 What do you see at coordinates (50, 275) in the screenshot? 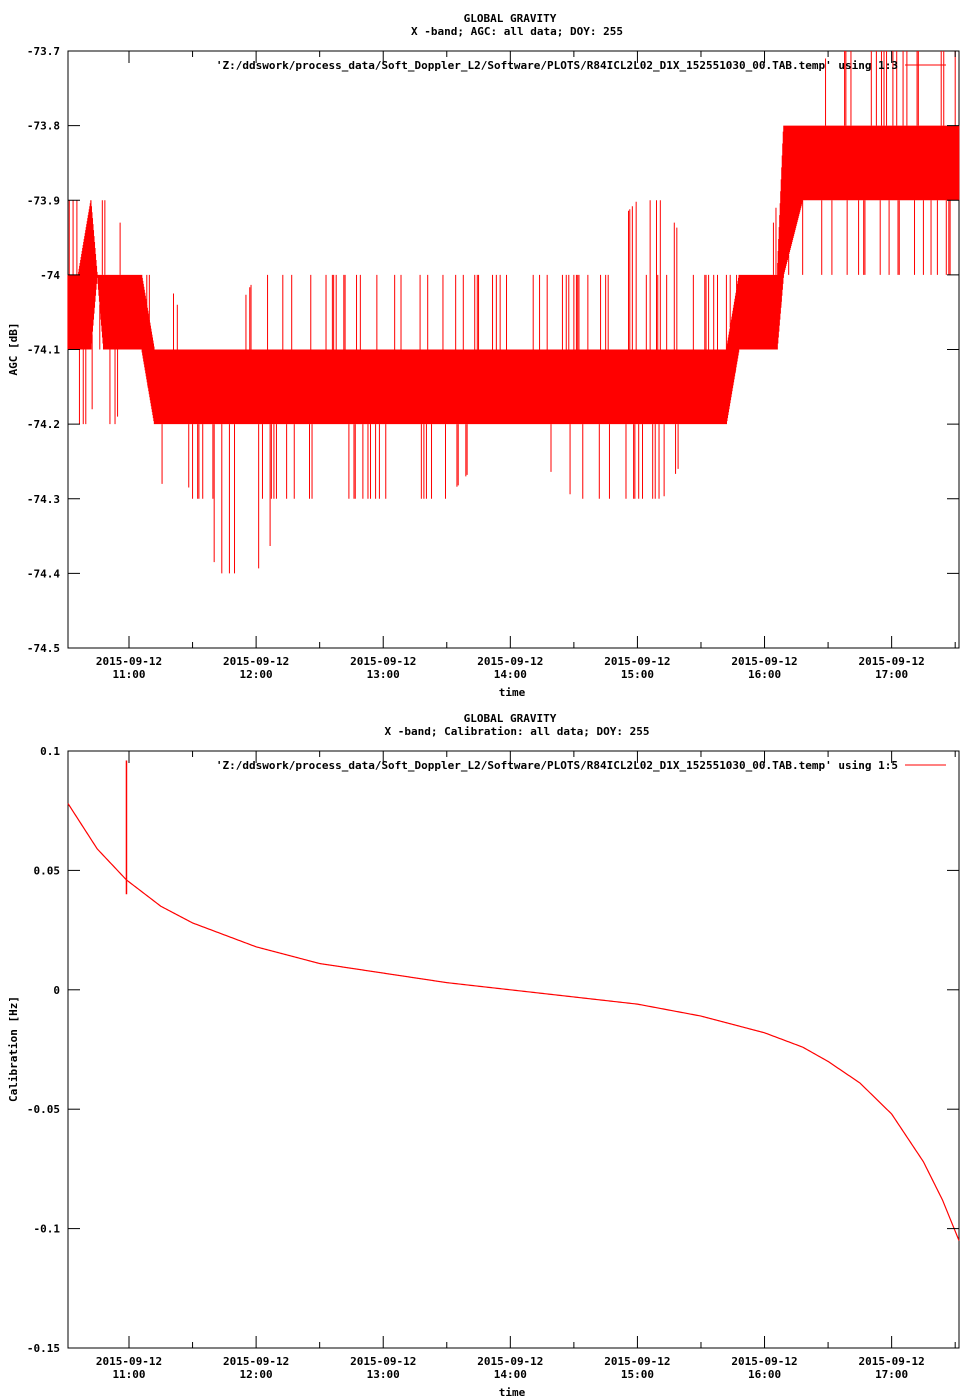
I see `y-tick-label: -74` at bounding box center [50, 275].